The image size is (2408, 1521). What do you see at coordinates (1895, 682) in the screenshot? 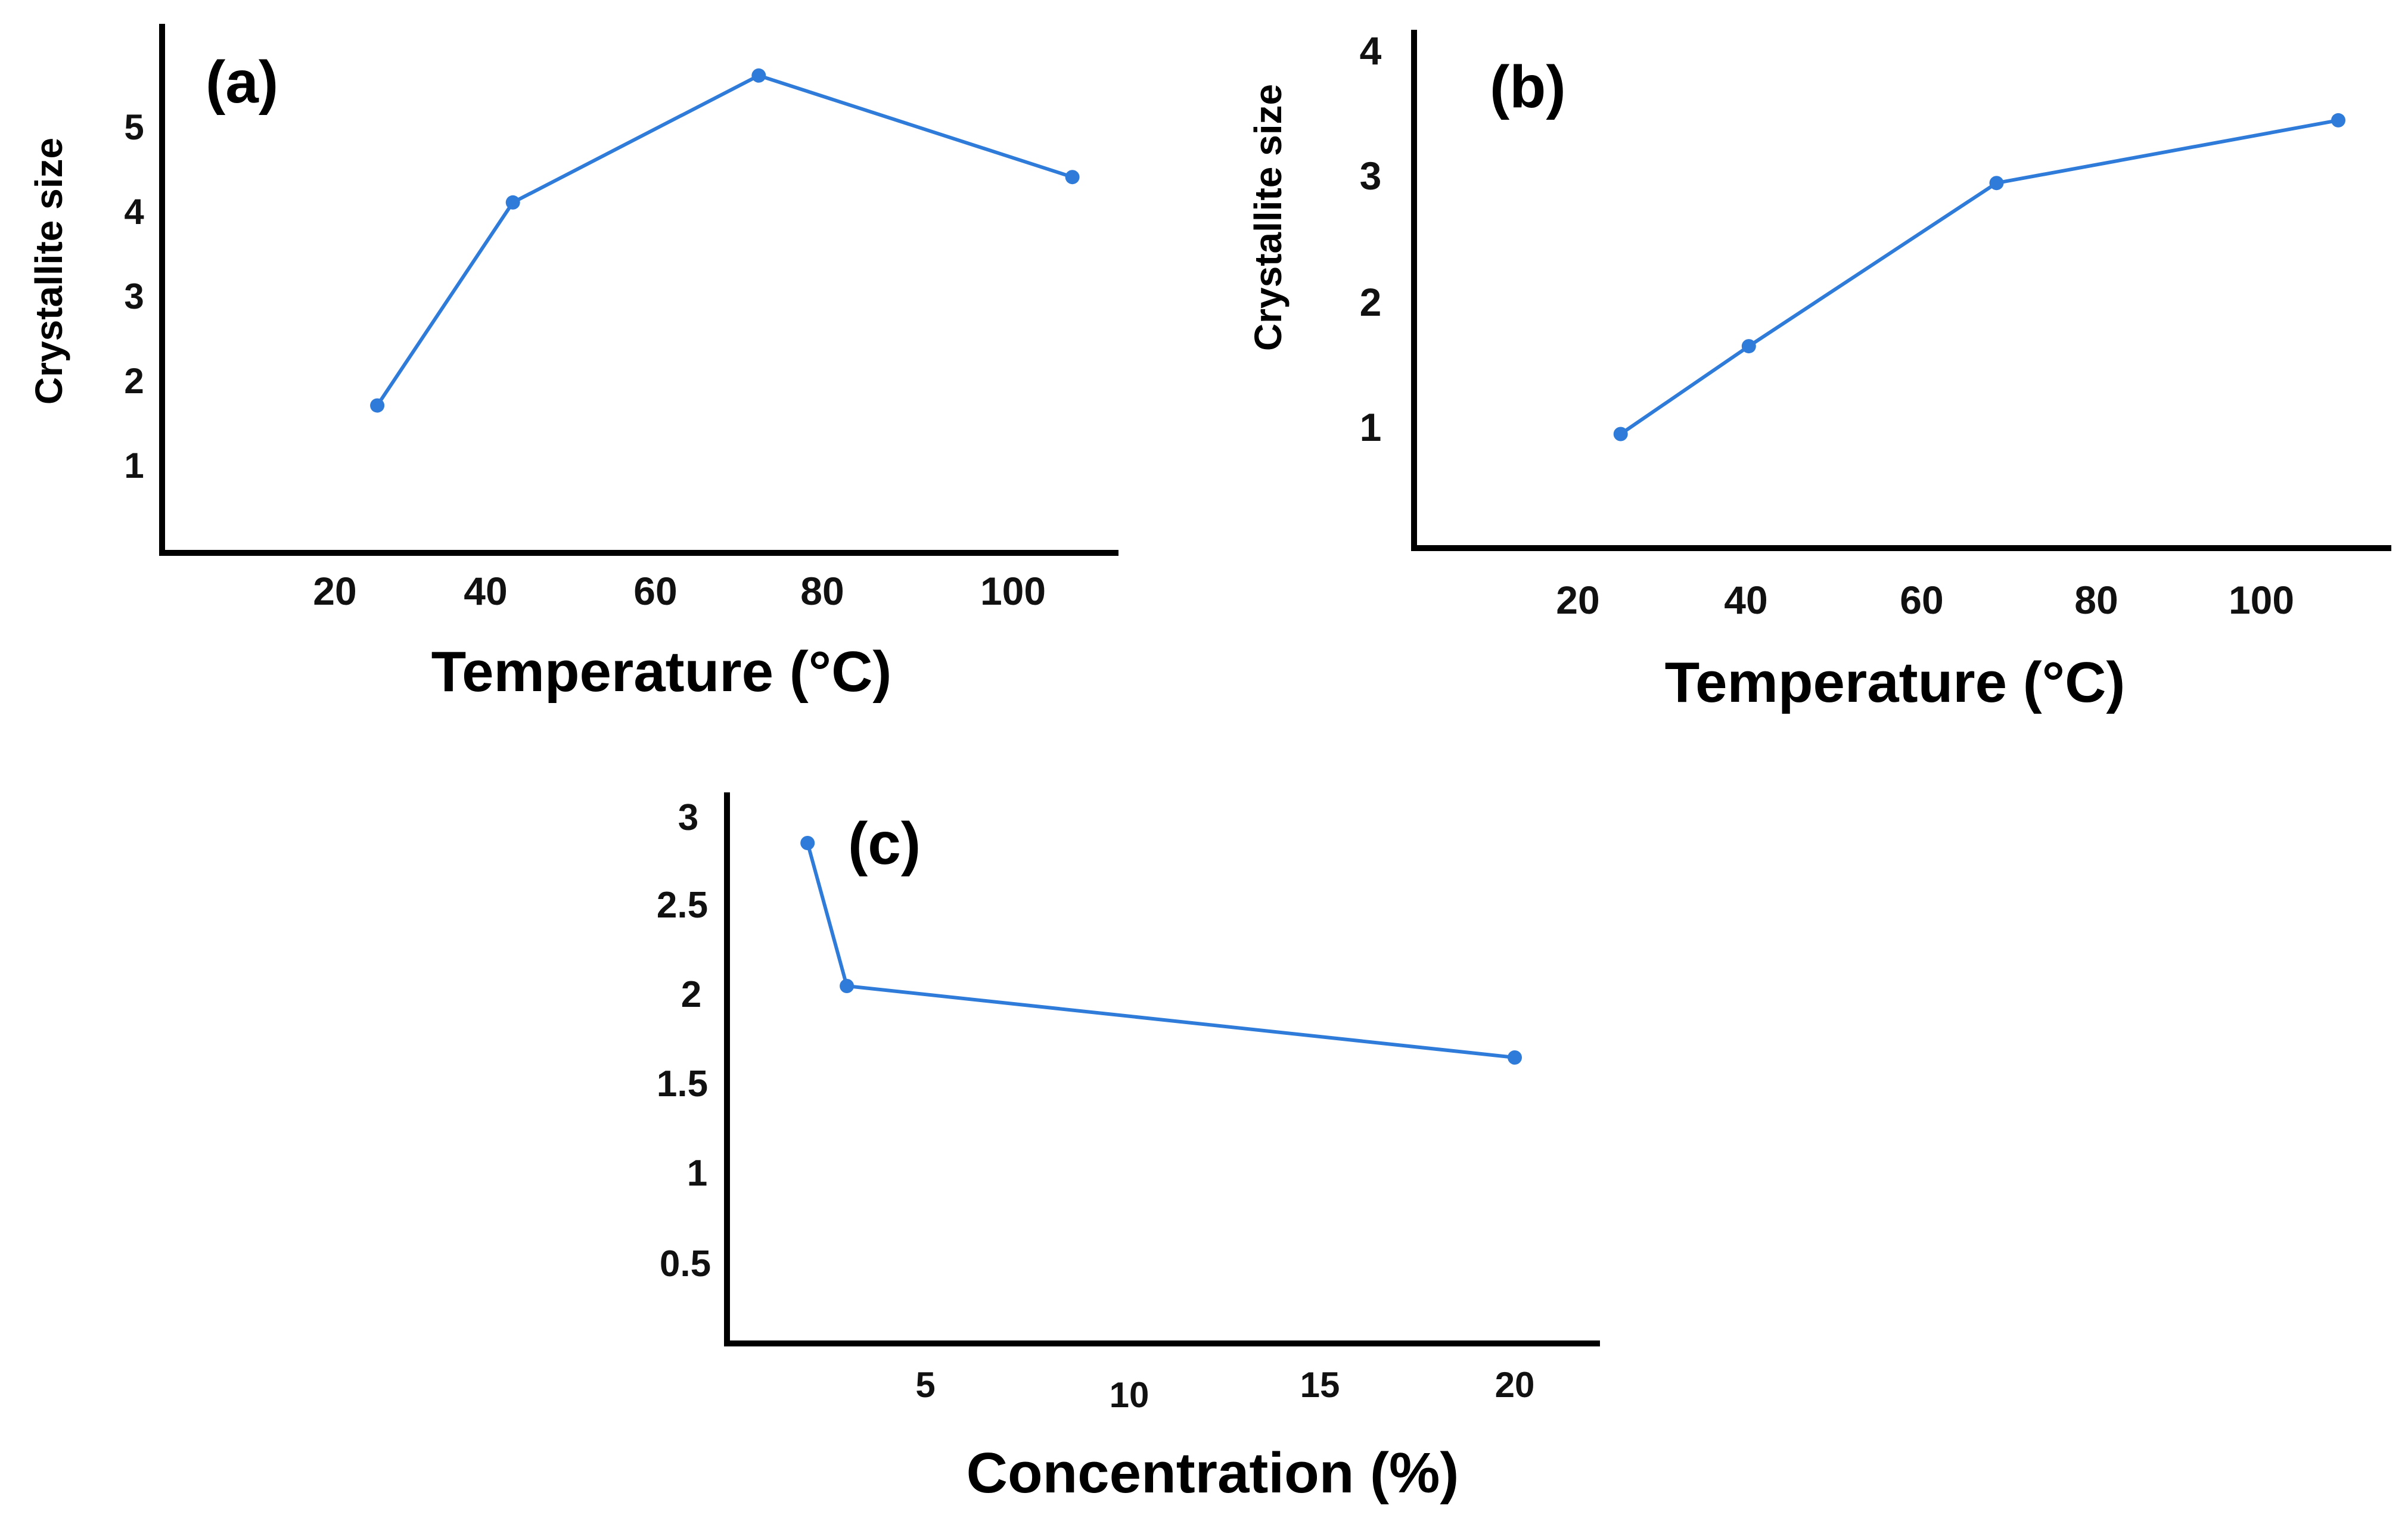
I see `chart-b-x-axis-label: Temperature (°C)` at bounding box center [1895, 682].